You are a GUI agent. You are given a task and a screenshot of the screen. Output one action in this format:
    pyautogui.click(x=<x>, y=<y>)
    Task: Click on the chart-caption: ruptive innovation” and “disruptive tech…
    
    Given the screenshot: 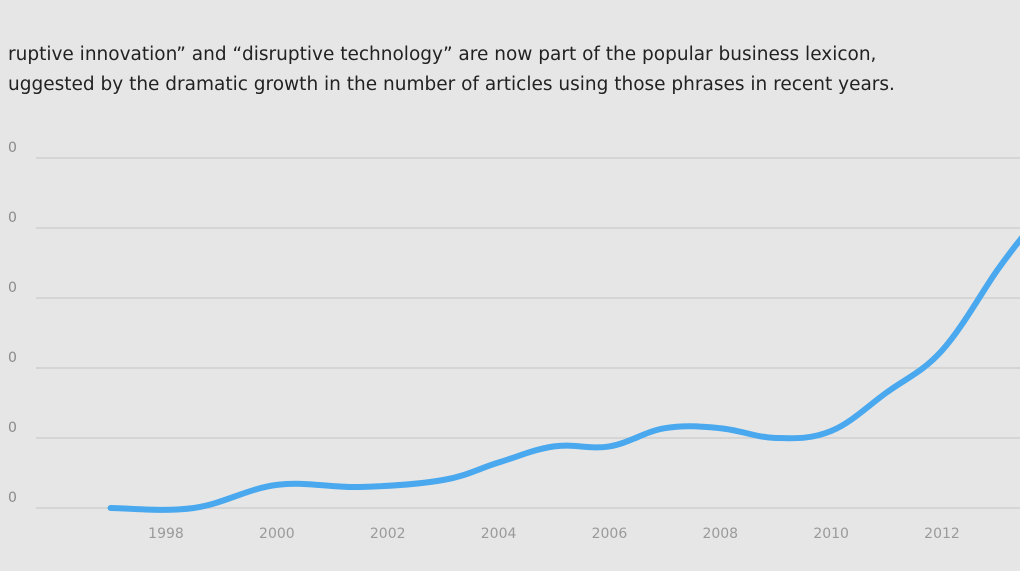 What is the action you would take?
    pyautogui.click(x=513, y=70)
    